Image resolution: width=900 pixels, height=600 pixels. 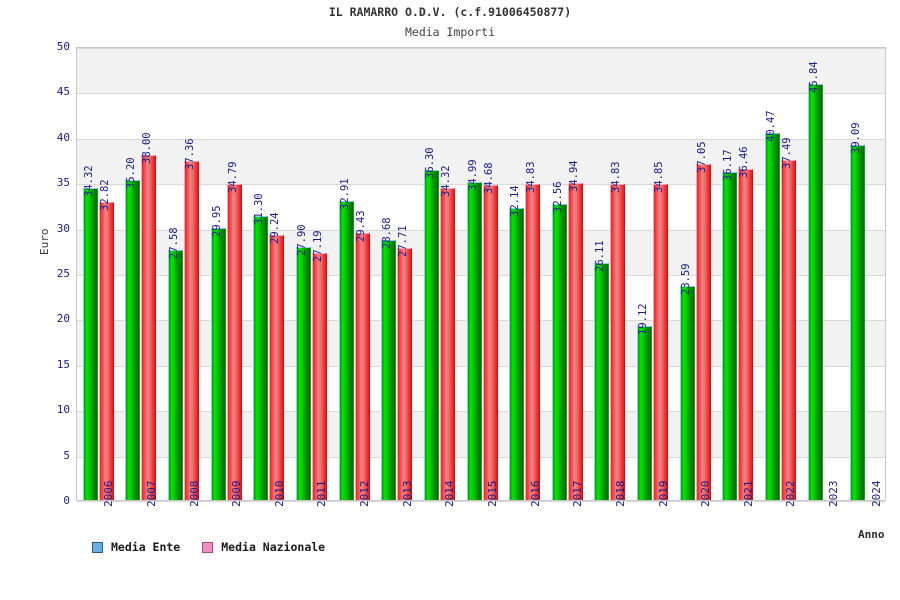 What do you see at coordinates (63, 364) in the screenshot?
I see `y-tick-label: 15` at bounding box center [63, 364].